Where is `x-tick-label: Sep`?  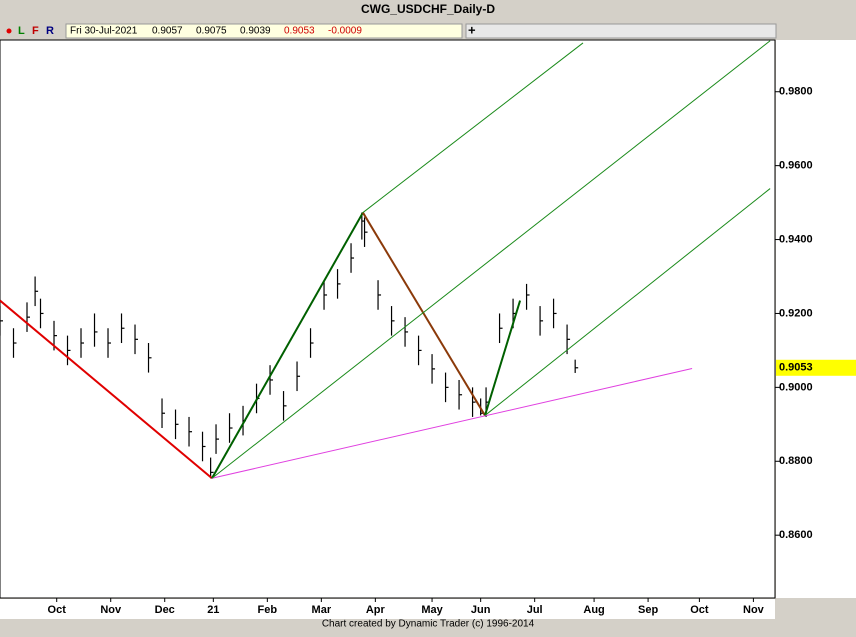
x-tick-label: Sep is located at coordinates (648, 610).